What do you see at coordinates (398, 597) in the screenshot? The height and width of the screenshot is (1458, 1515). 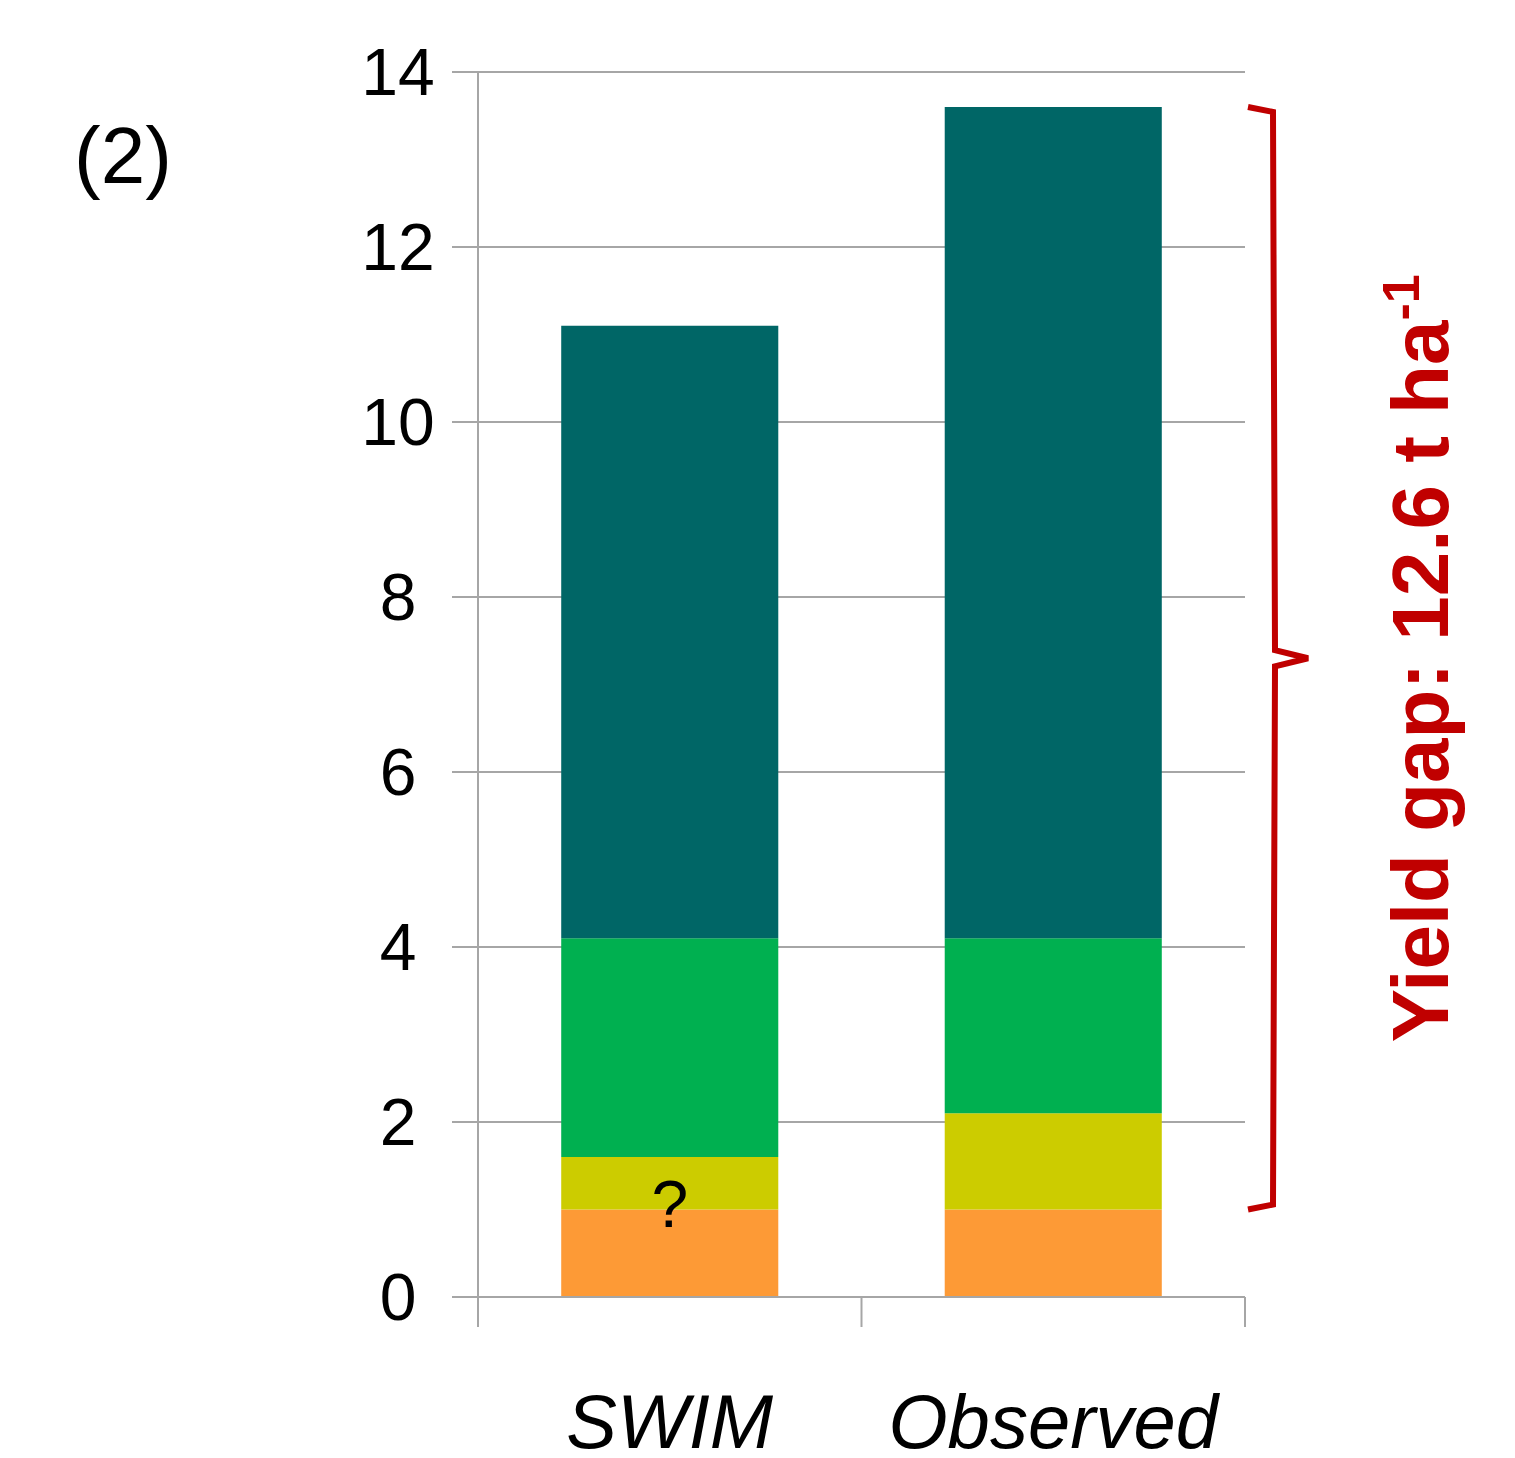 I see `y-tick-label: 8` at bounding box center [398, 597].